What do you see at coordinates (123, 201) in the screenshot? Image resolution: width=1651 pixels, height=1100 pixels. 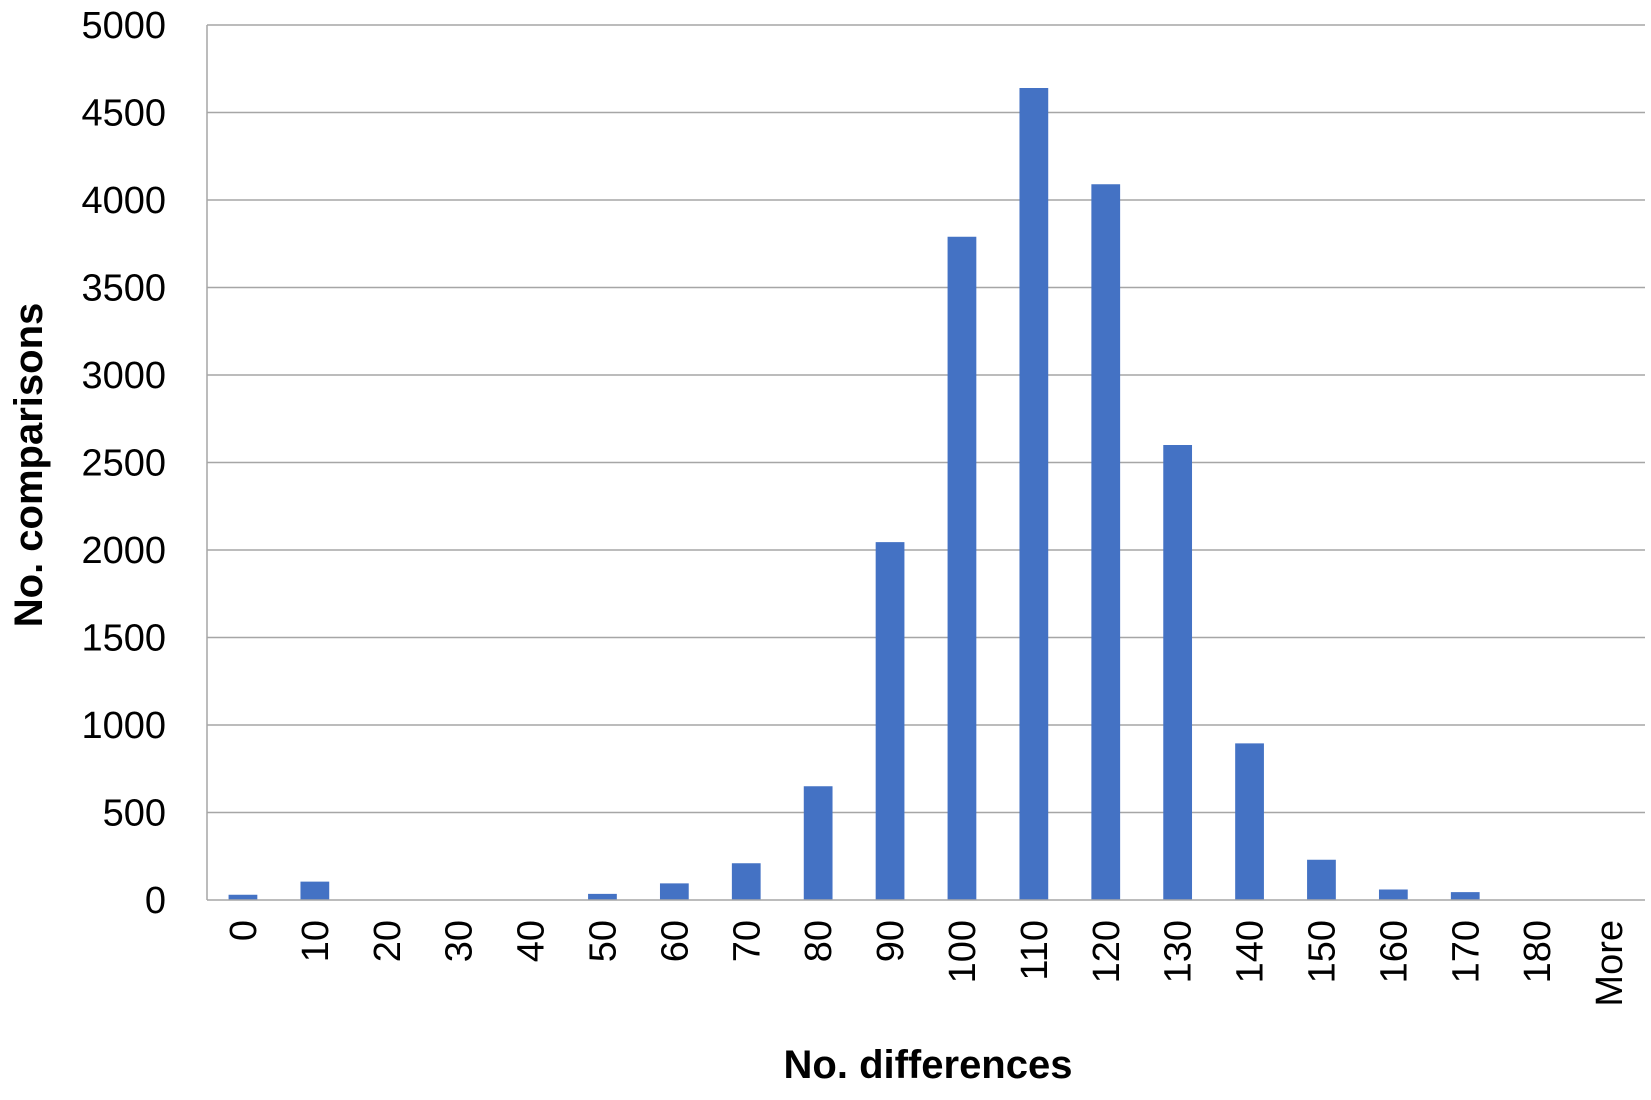 I see `y-tick-label: 4000` at bounding box center [123, 201].